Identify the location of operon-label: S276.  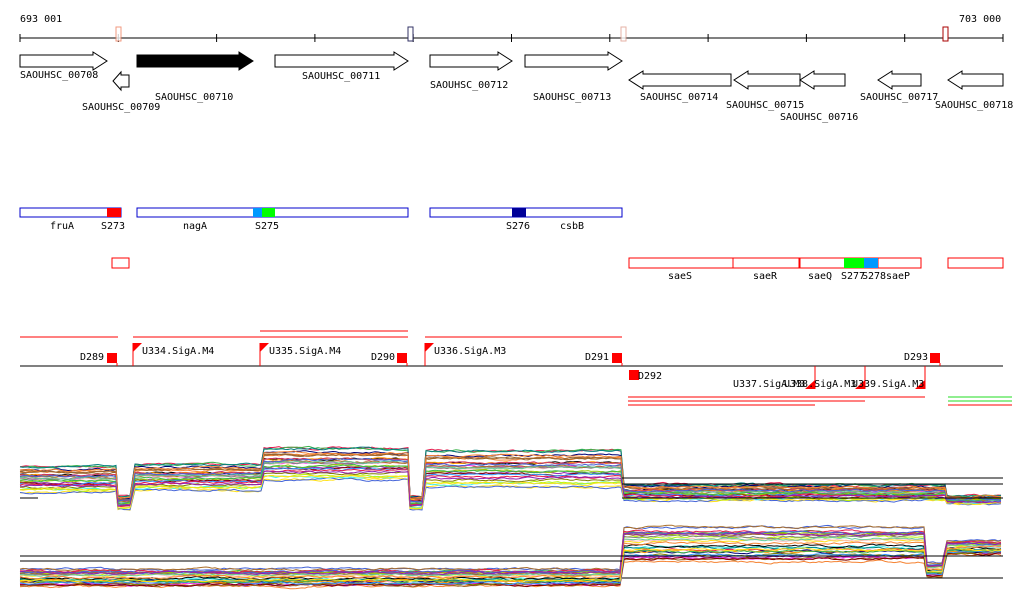
(518, 226).